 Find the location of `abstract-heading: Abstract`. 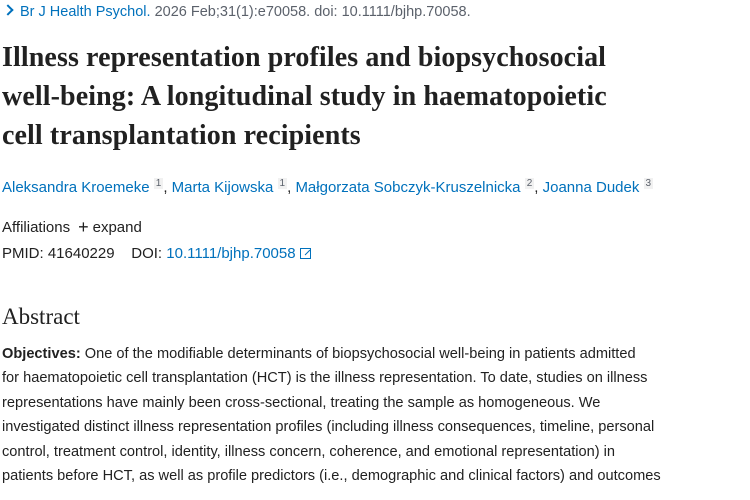

abstract-heading: Abstract is located at coordinates (41, 316).